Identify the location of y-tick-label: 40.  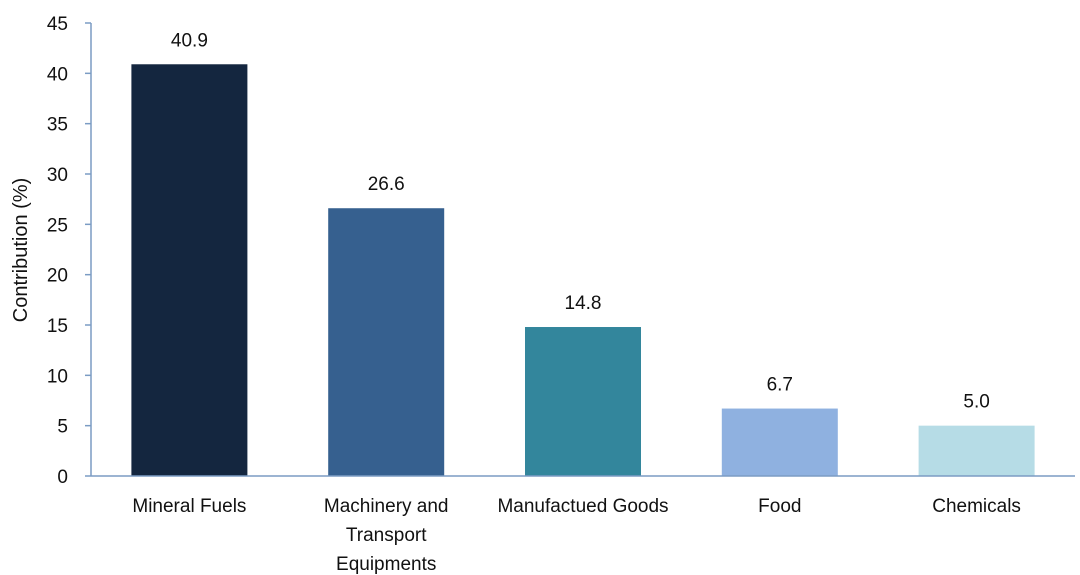
(57, 74).